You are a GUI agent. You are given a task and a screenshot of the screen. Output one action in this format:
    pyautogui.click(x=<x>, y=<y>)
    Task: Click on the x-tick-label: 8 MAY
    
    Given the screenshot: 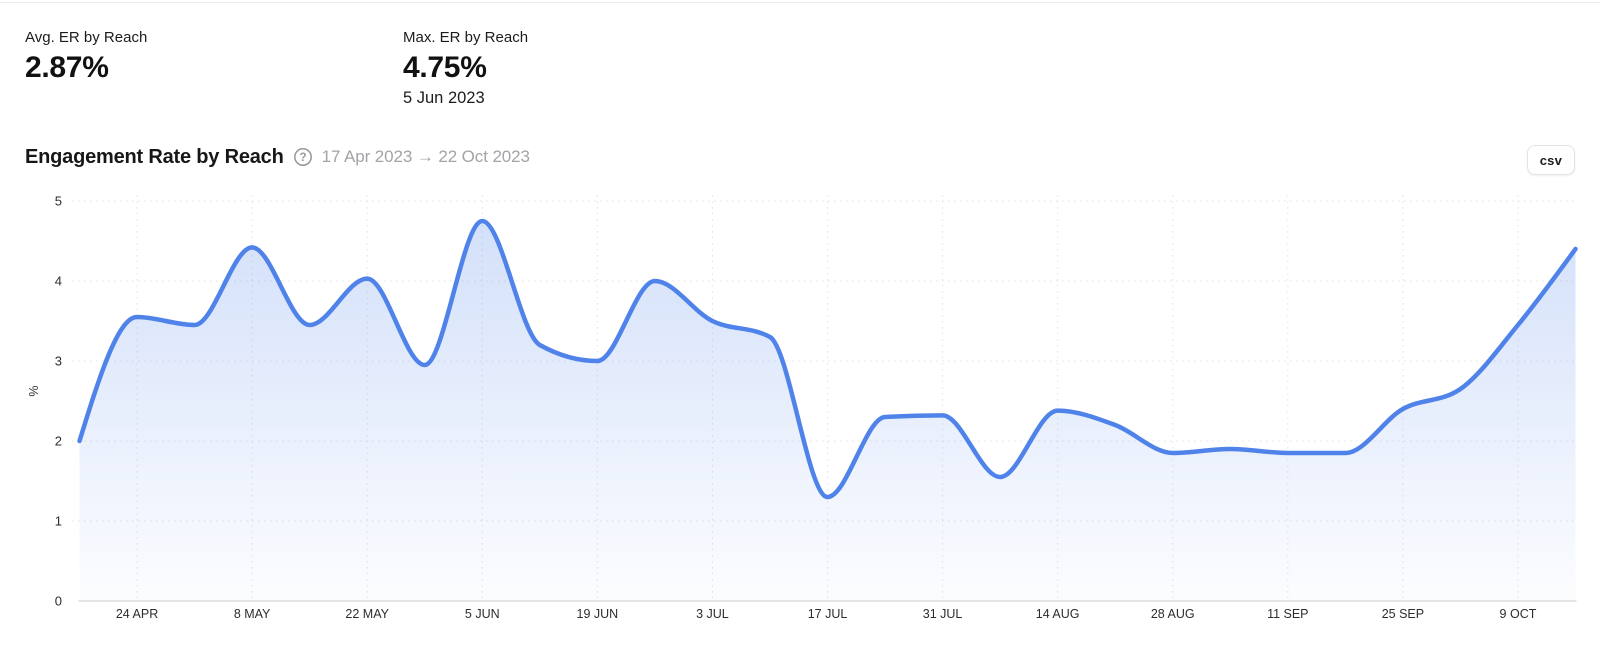 What is the action you would take?
    pyautogui.click(x=252, y=614)
    